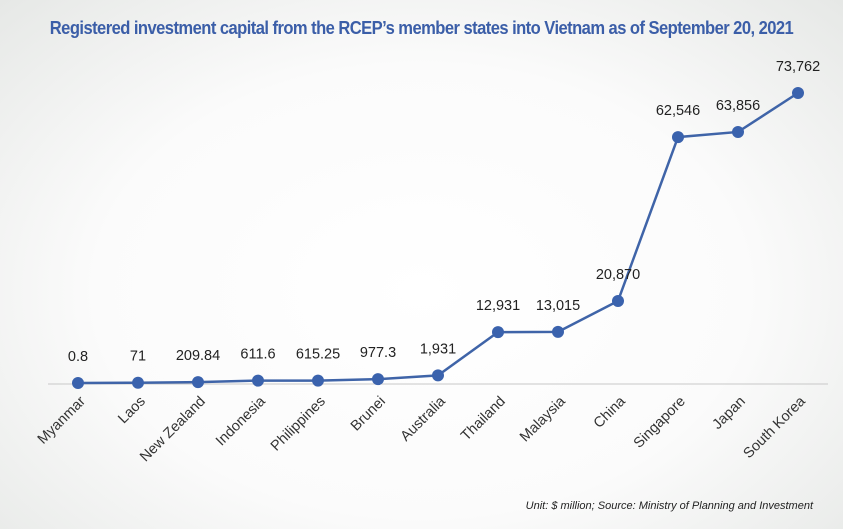 The image size is (843, 529). I want to click on data-label: 209.84, so click(198, 356).